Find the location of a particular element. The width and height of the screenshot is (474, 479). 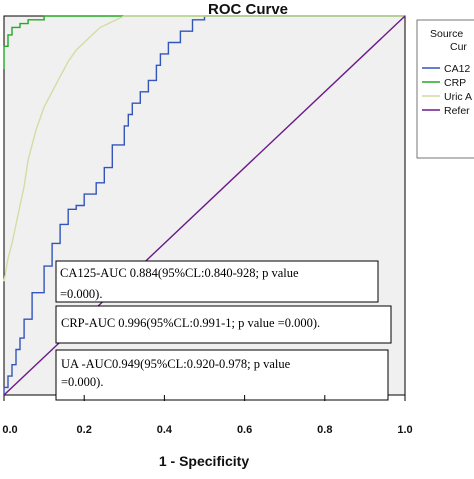

x-tick-label: 0.0 is located at coordinates (9, 430).